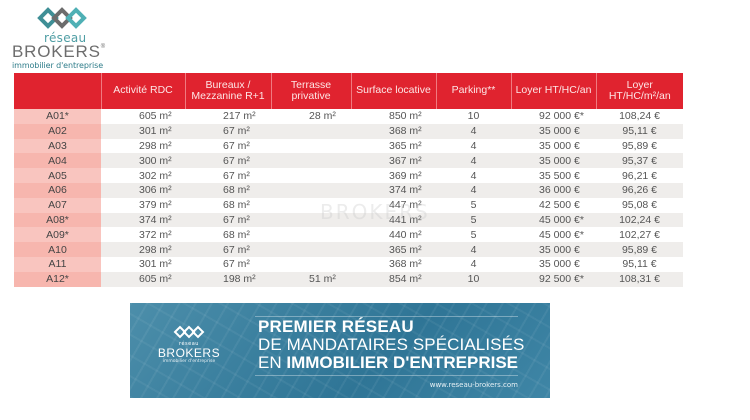 The image size is (750, 420). Describe the element at coordinates (348, 190) in the screenshot. I see `table-row: A06 306 m² 68 m² 374 m² 4 36 000 €96,26 €` at that location.